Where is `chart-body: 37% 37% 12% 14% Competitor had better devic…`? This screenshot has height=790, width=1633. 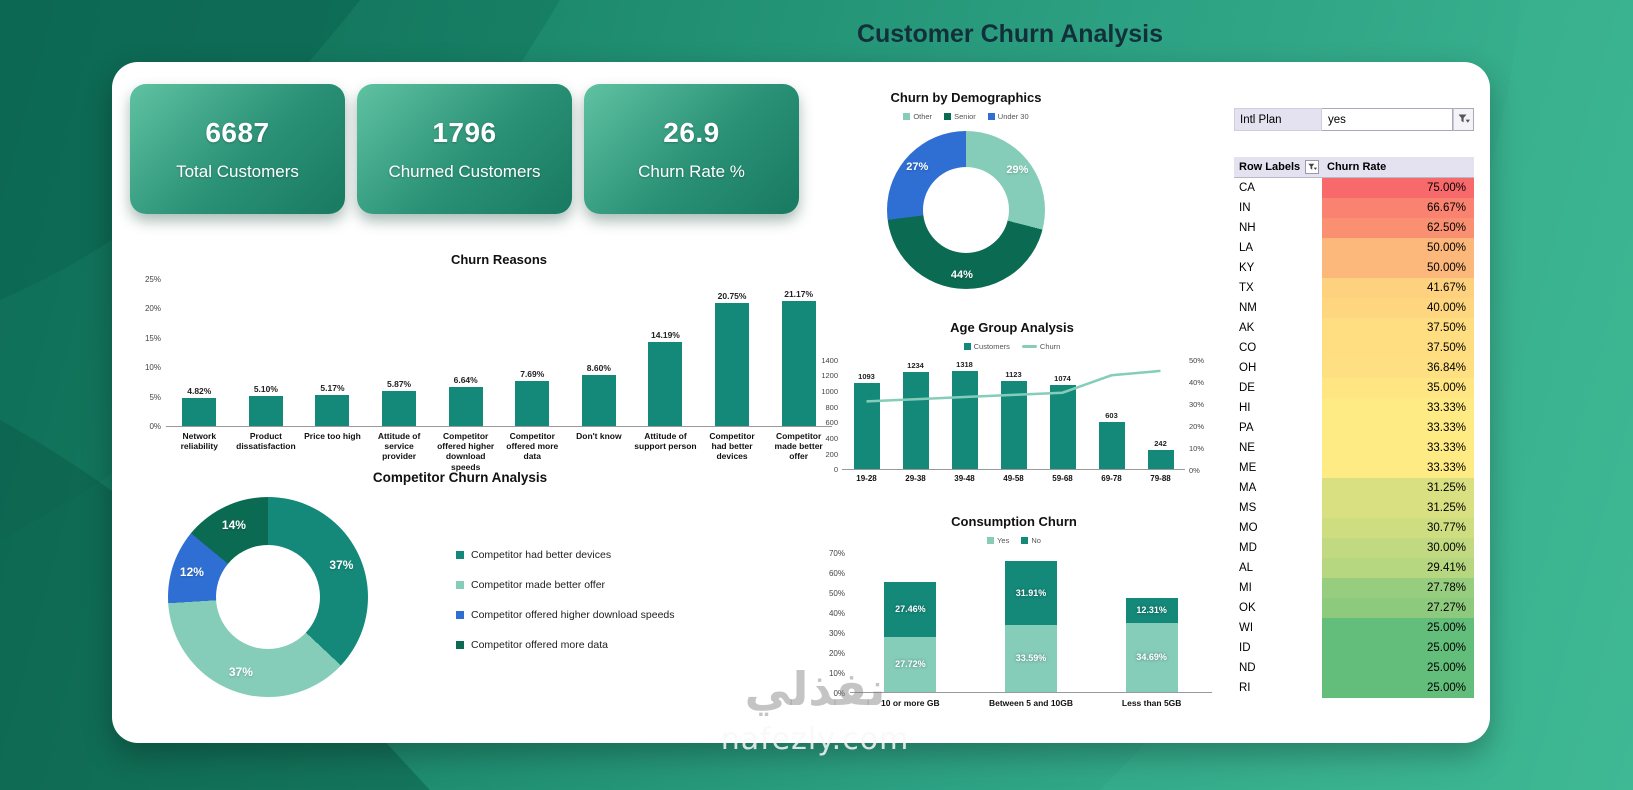 chart-body: 37% 37% 12% 14% Competitor had better devic… is located at coordinates (480, 597).